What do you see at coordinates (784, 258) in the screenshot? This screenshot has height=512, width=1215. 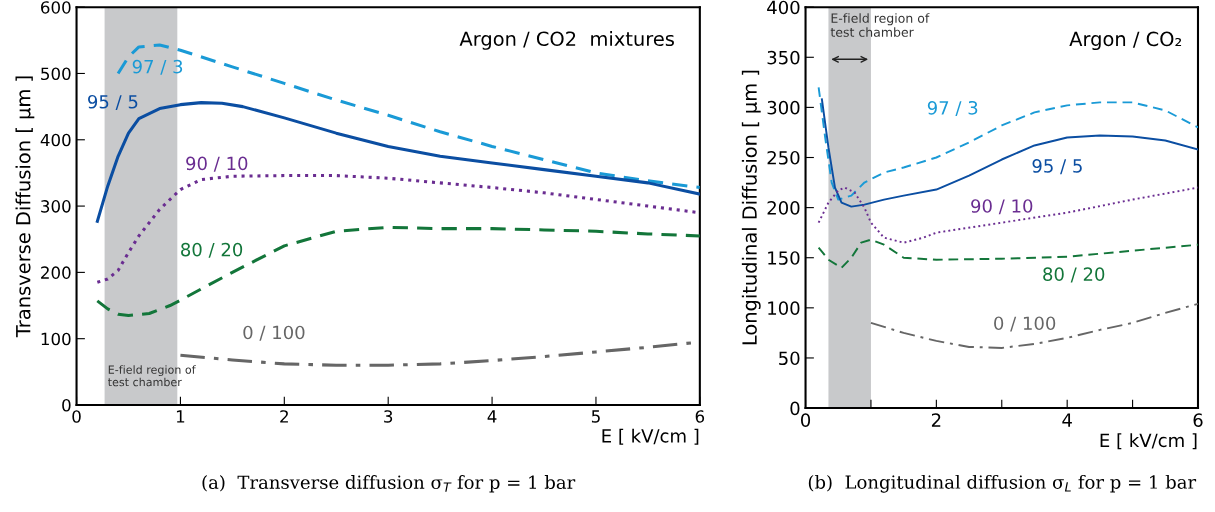 I see `y-tick-label: 150` at bounding box center [784, 258].